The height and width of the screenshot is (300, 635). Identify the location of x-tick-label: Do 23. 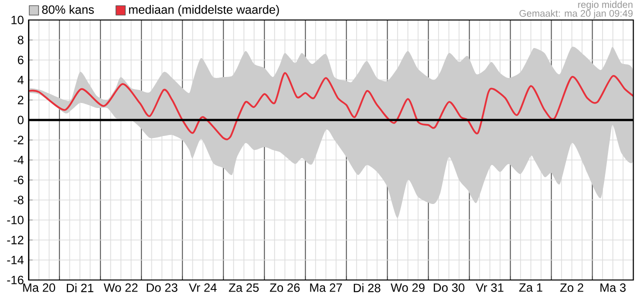
(162, 287).